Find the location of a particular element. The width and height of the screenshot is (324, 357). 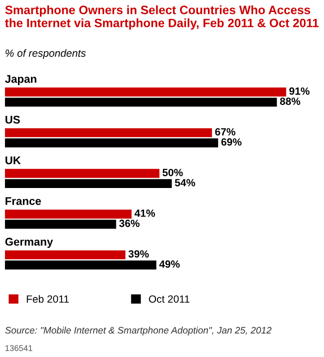

data-label: 50% is located at coordinates (172, 172).